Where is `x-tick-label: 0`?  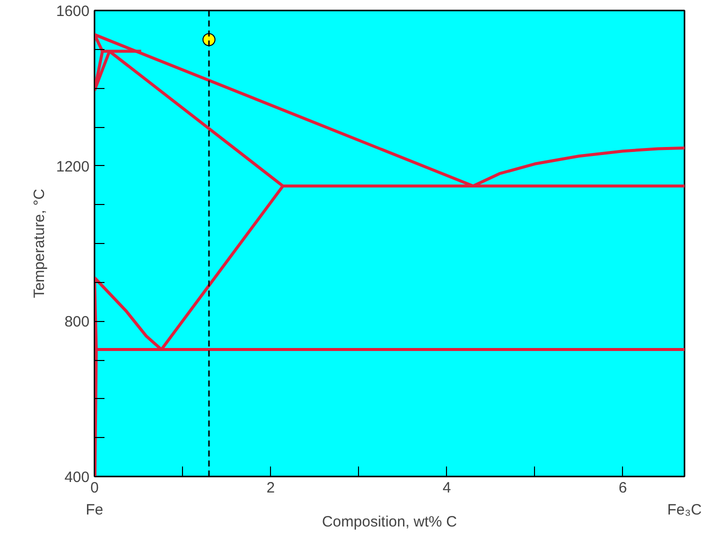
x-tick-label: 0 is located at coordinates (94, 488).